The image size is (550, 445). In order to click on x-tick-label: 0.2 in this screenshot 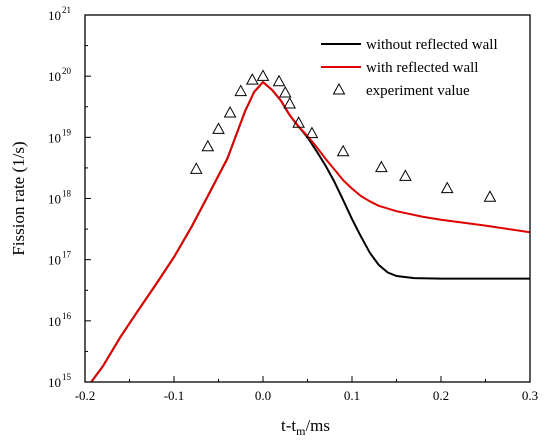, I will do `click(441, 395)`.